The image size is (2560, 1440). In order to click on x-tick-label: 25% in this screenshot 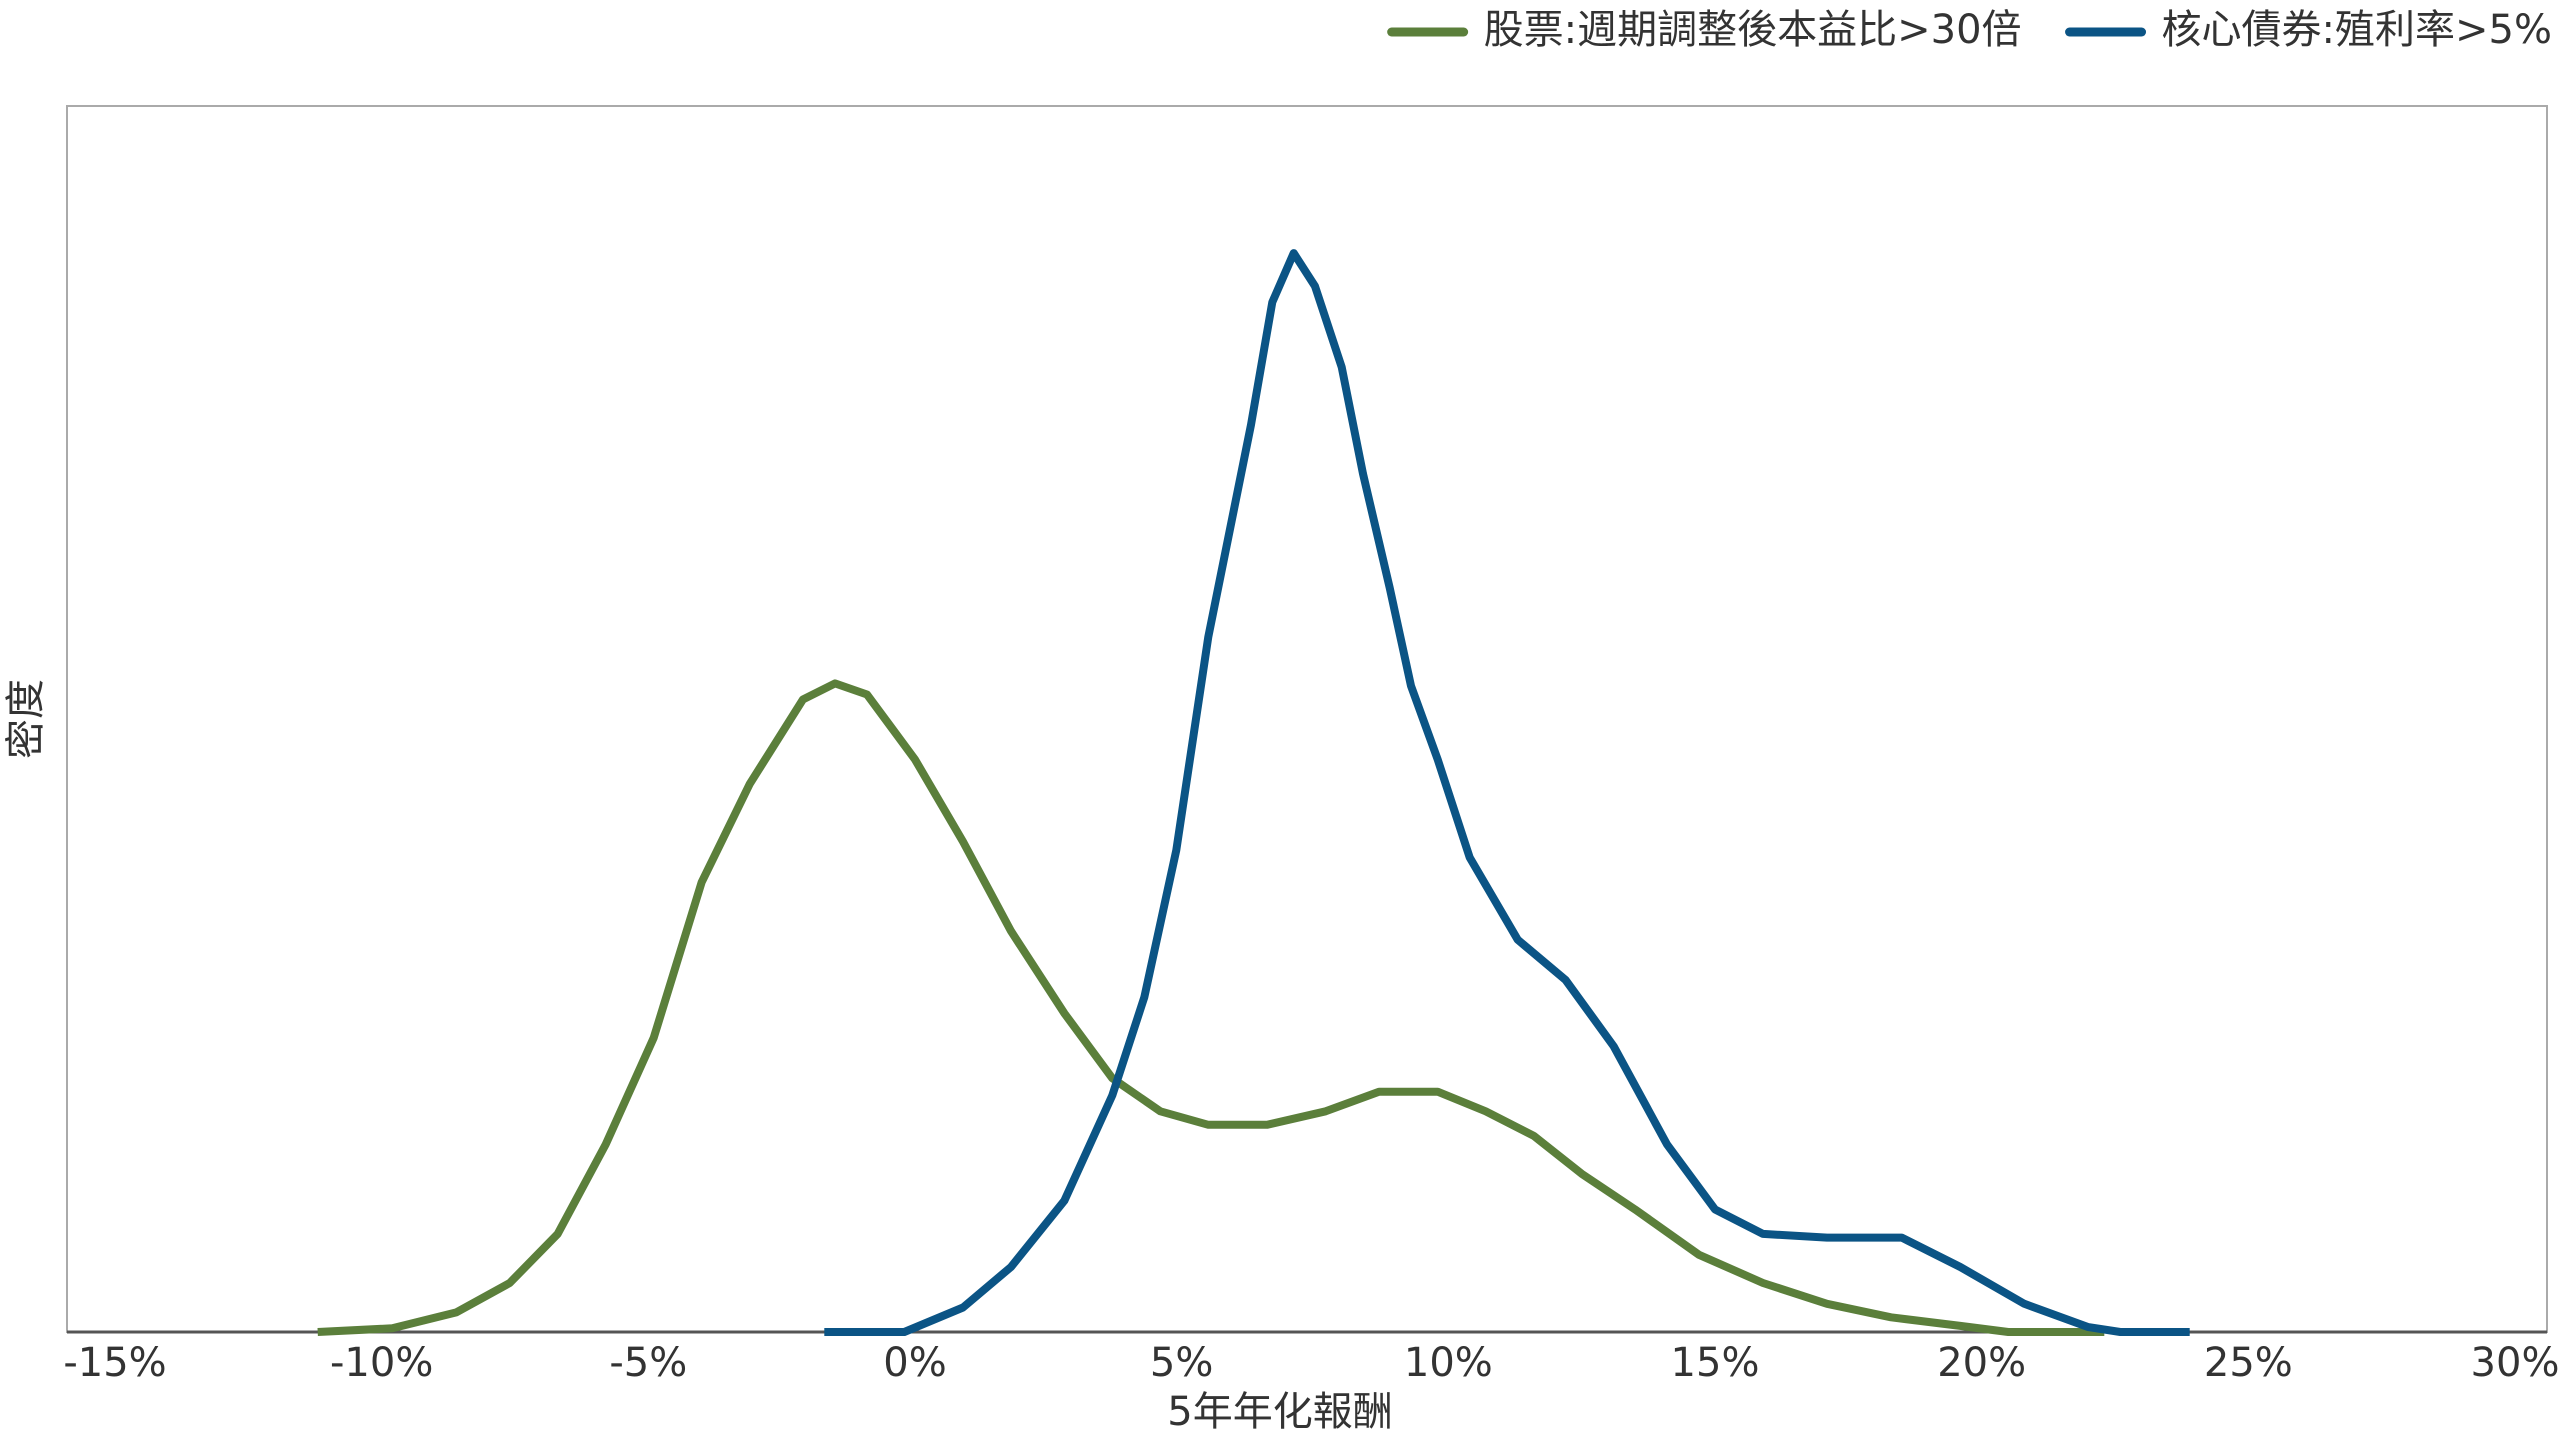, I will do `click(2248, 1363)`.